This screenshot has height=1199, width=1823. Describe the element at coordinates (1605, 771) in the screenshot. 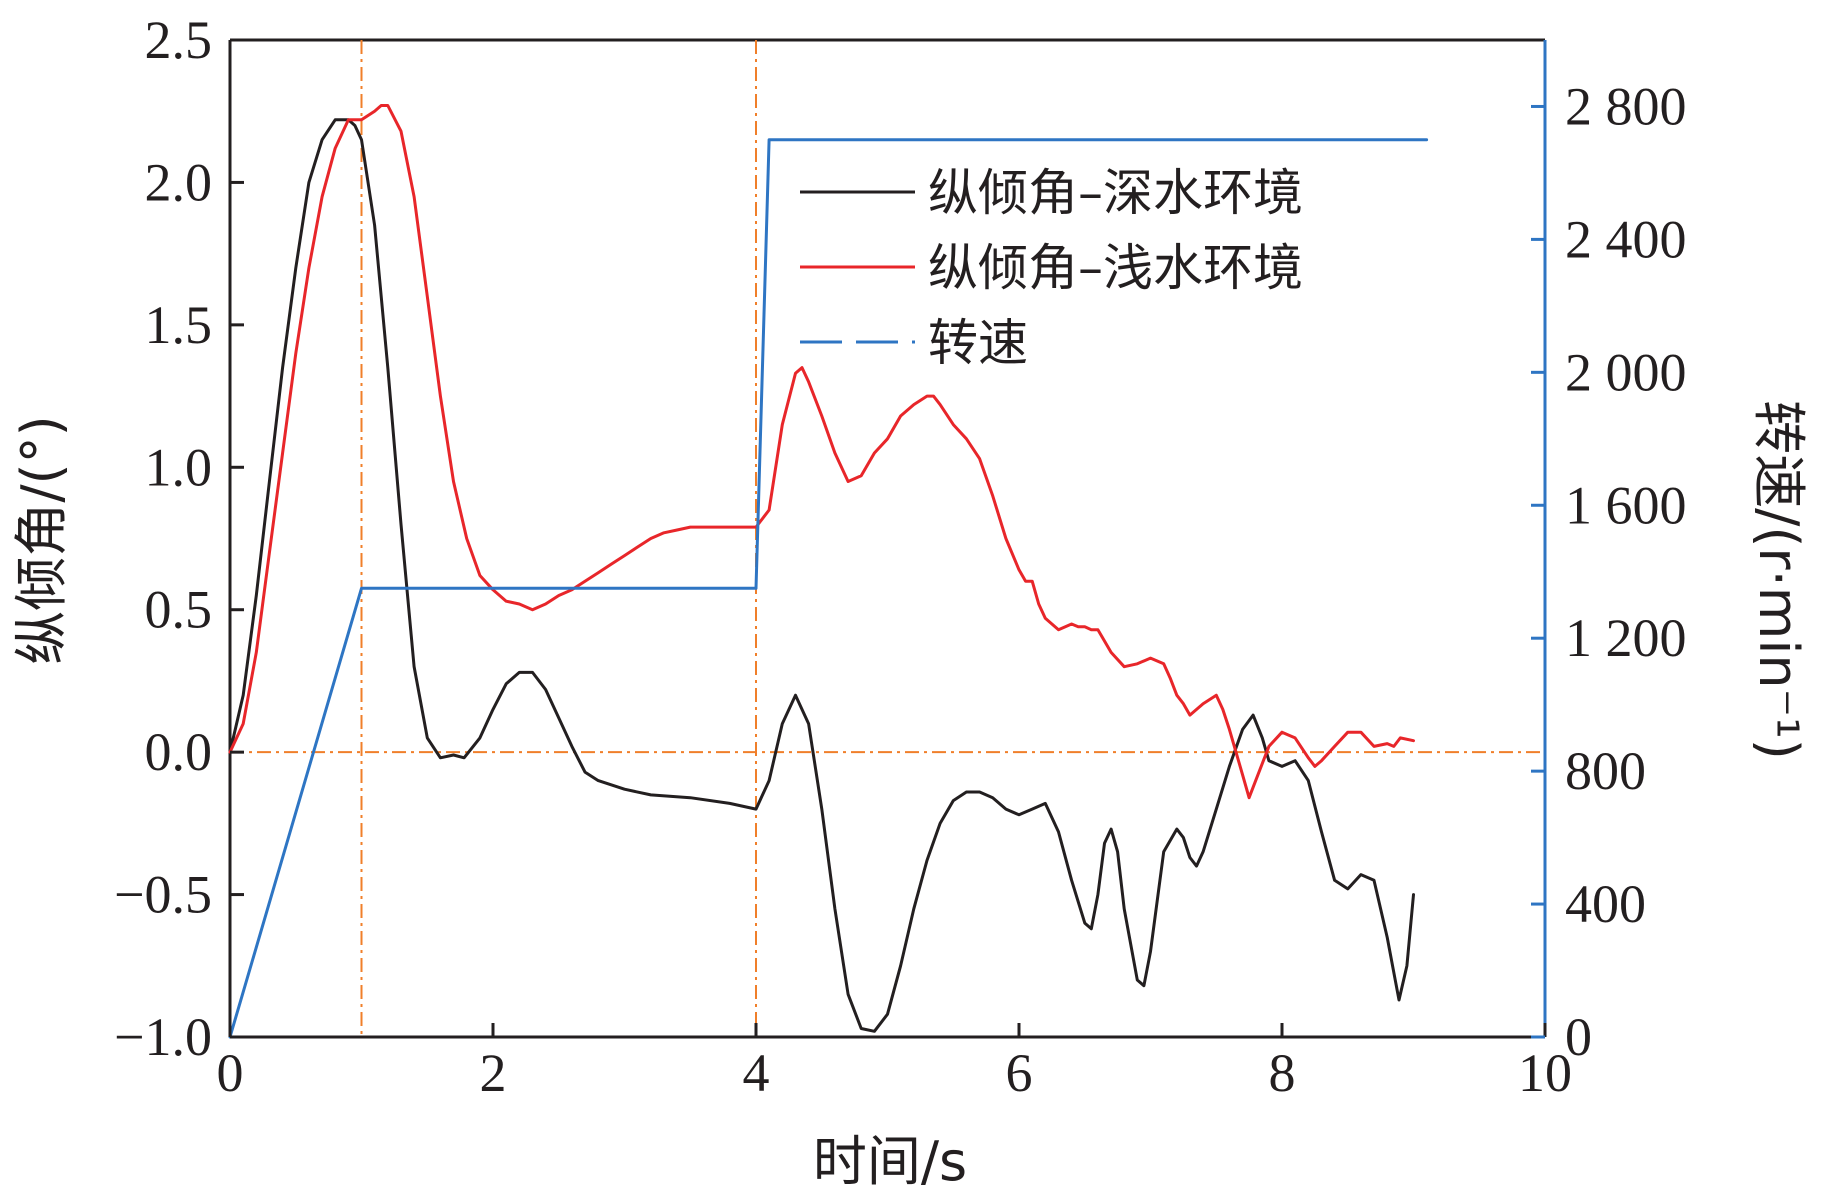

I see `y2-tick-label: 800` at that location.